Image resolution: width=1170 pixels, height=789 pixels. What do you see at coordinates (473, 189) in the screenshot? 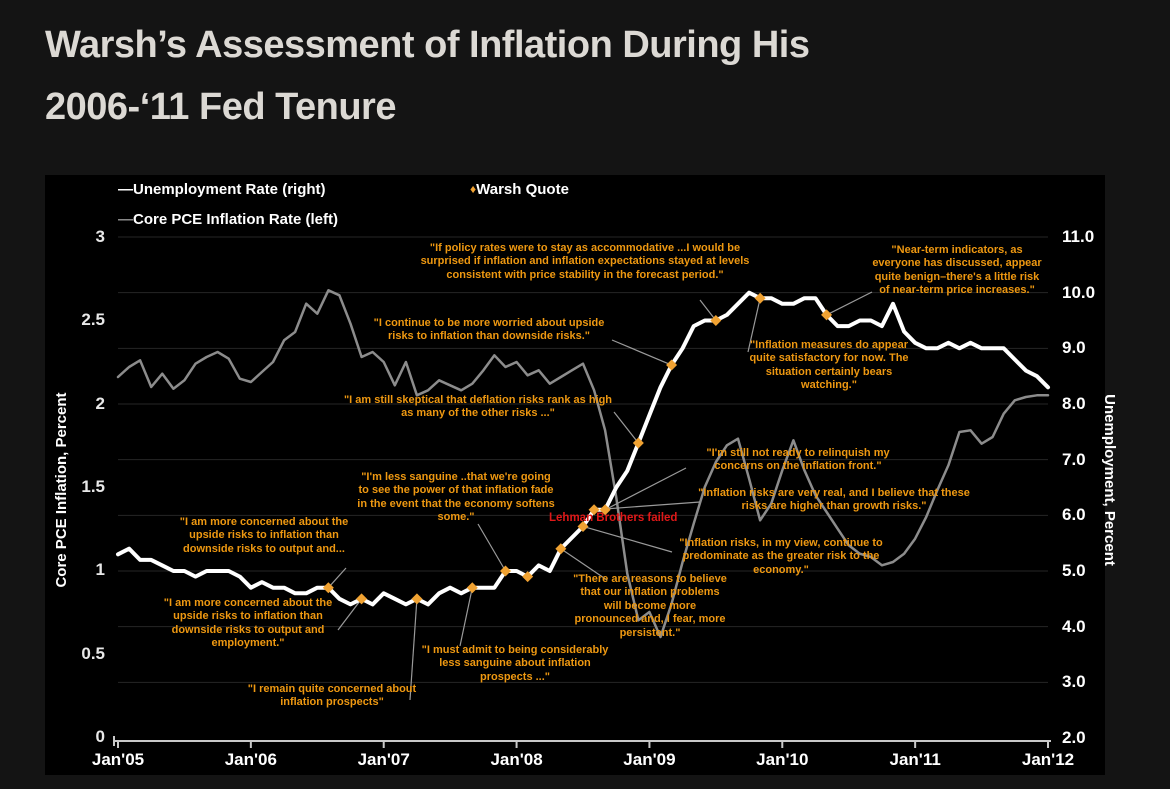
I see `warsh-diamond-marker: ♦` at bounding box center [473, 189].